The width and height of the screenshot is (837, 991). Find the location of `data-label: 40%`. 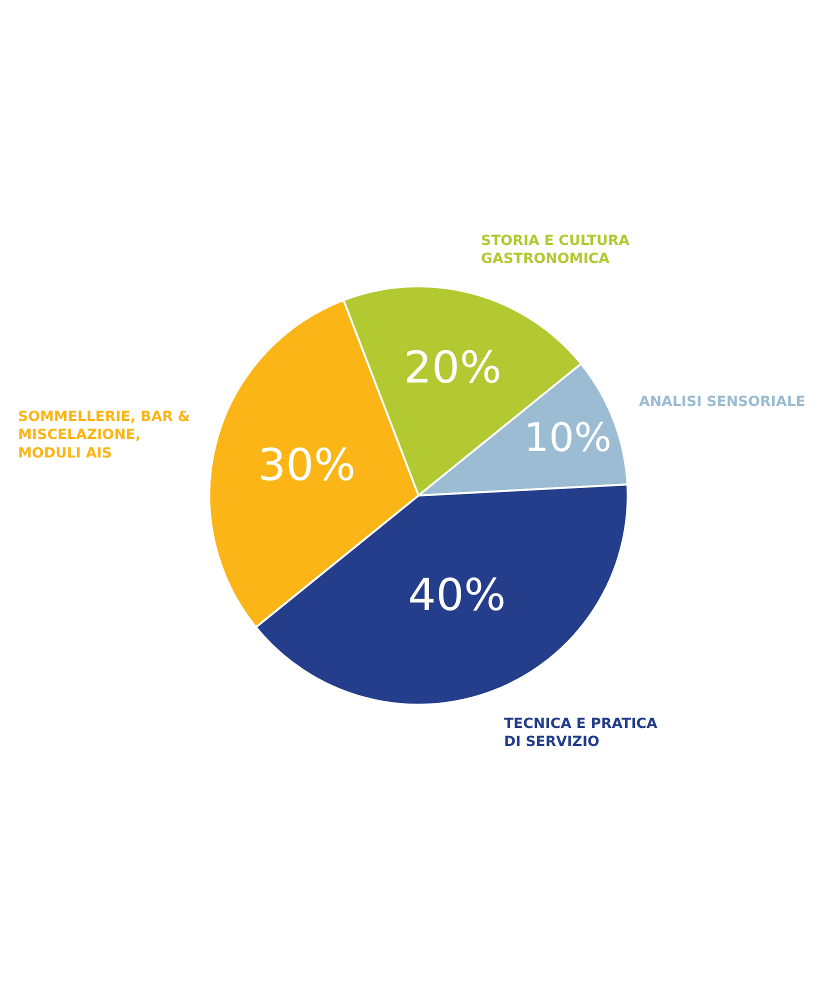

data-label: 40% is located at coordinates (457, 596).